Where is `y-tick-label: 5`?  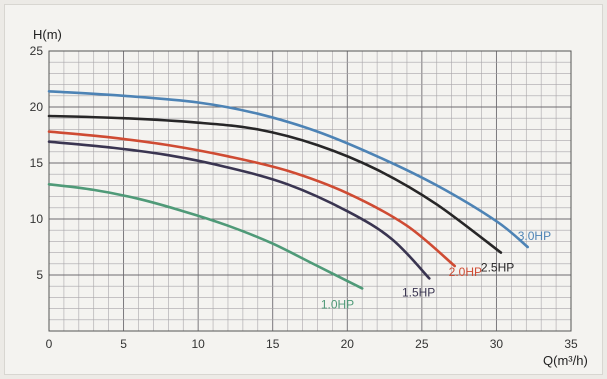
y-tick-label: 5 is located at coordinates (39, 275).